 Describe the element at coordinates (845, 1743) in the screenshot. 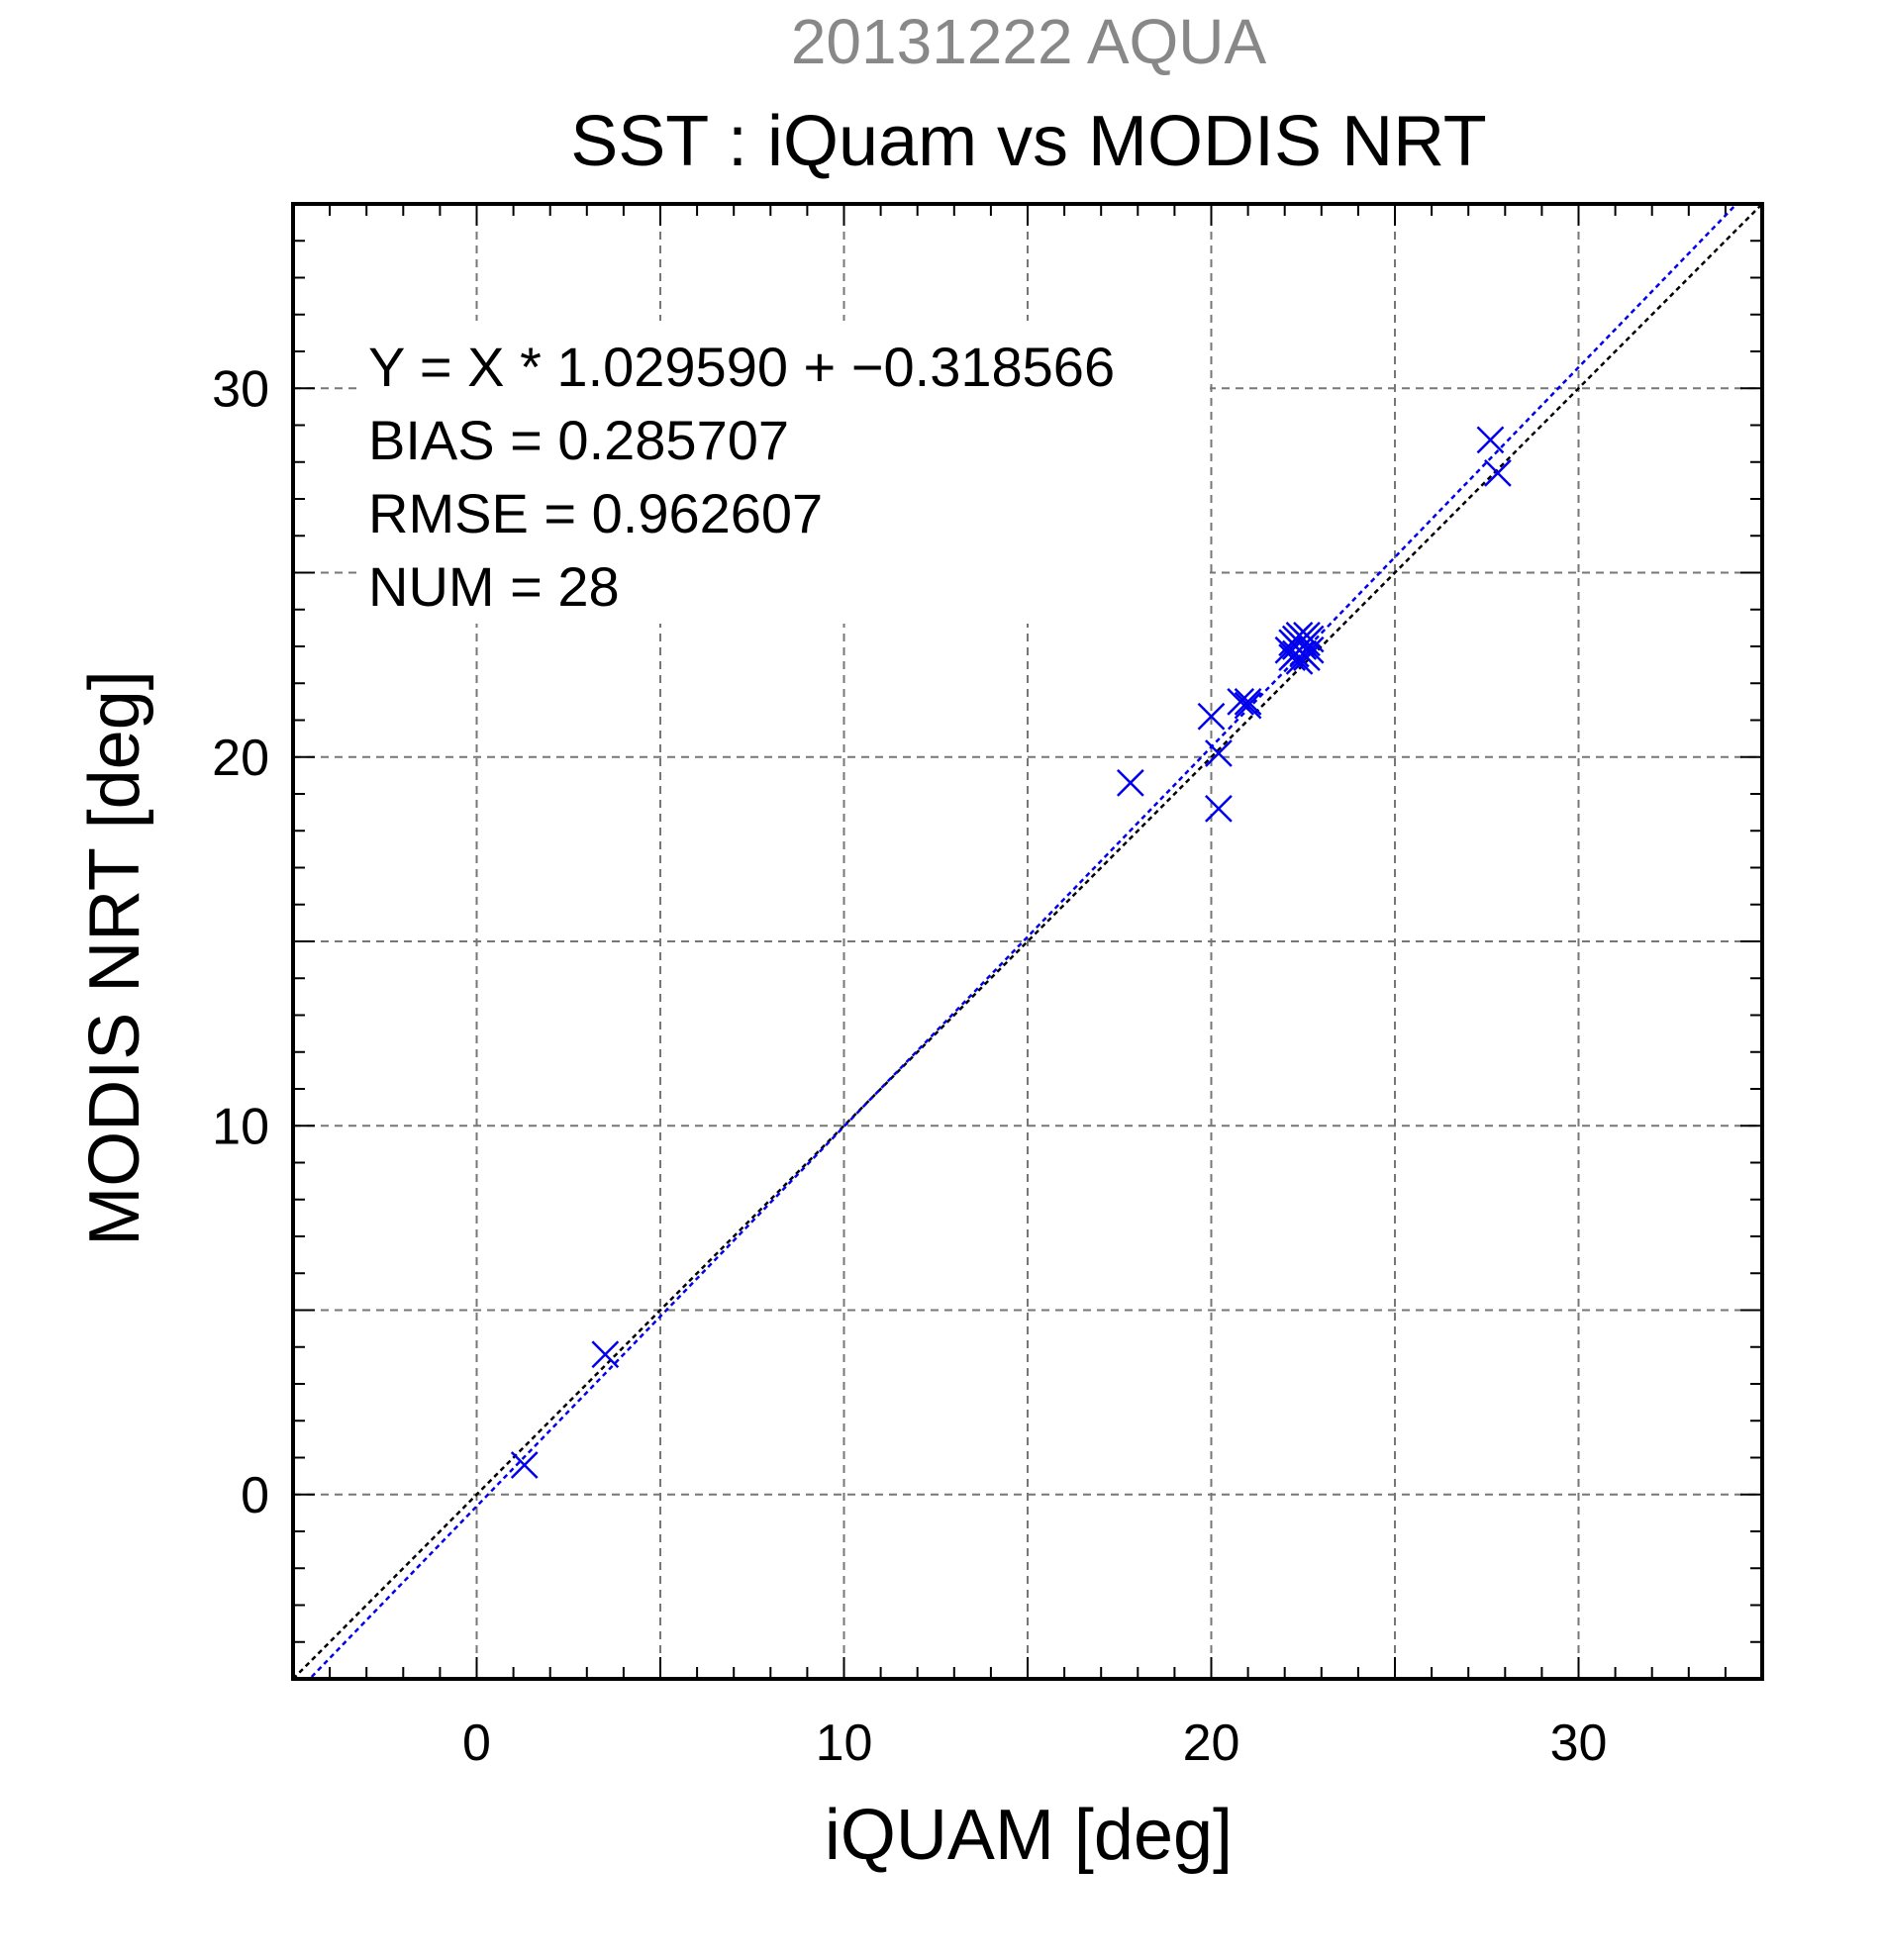

I see `x-tick-label: 10` at that location.